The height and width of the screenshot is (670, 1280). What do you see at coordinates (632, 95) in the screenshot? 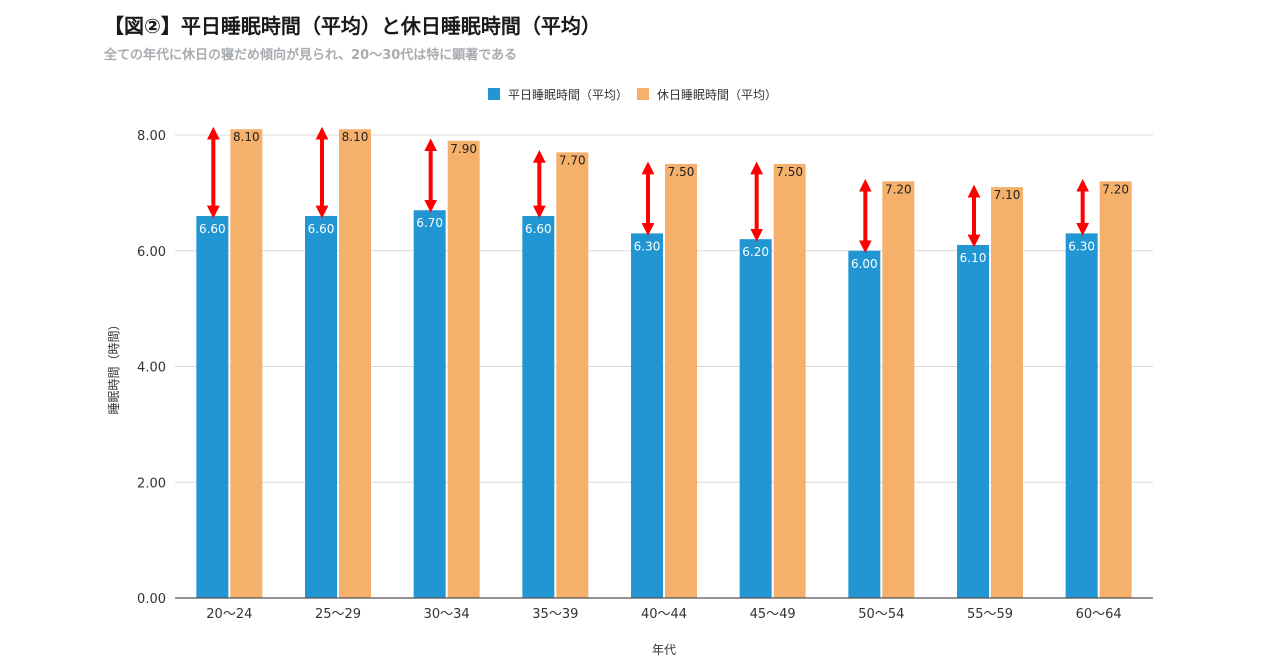
I see `legend: 平日睡眠時間（平均） 休日睡眠時間（平均）` at bounding box center [632, 95].